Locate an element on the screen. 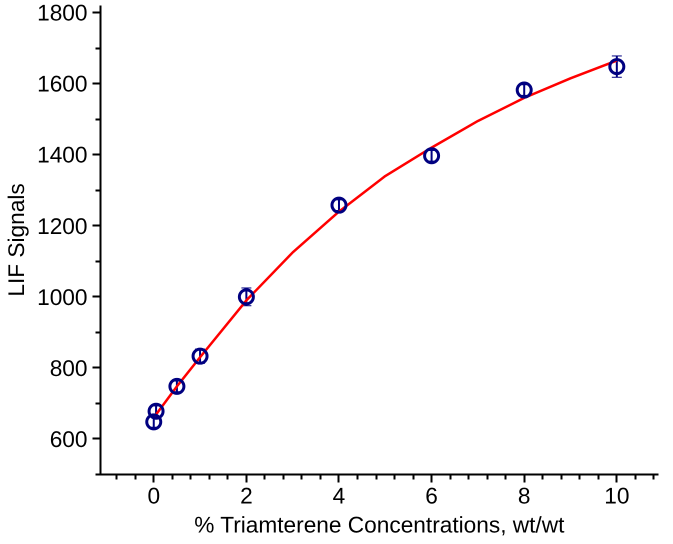  y-axis-title: LIF Signals is located at coordinates (16, 240).